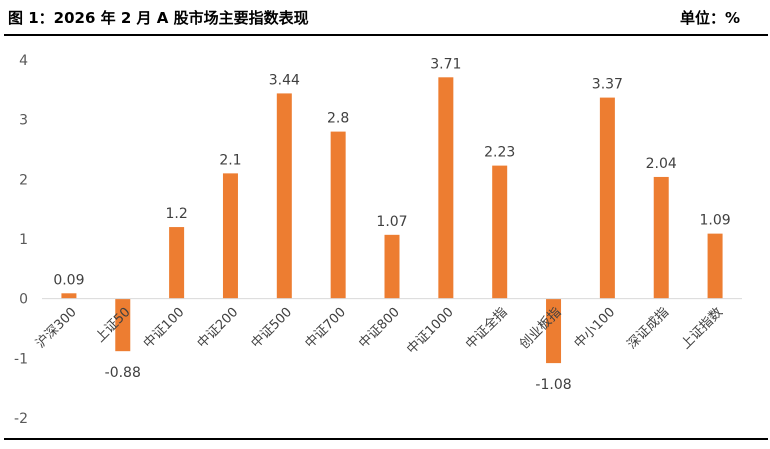  I want to click on chart-title: 图 1：2026 年 2 月 A 股市场主要指数表现, so click(158, 18).